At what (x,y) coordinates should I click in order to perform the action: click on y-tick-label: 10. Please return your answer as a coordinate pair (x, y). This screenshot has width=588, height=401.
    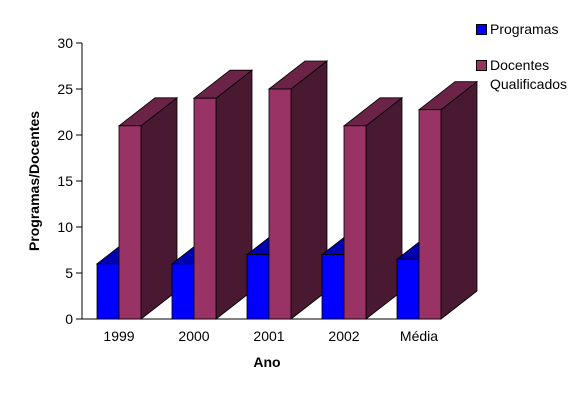
    Looking at the image, I should click on (65, 227).